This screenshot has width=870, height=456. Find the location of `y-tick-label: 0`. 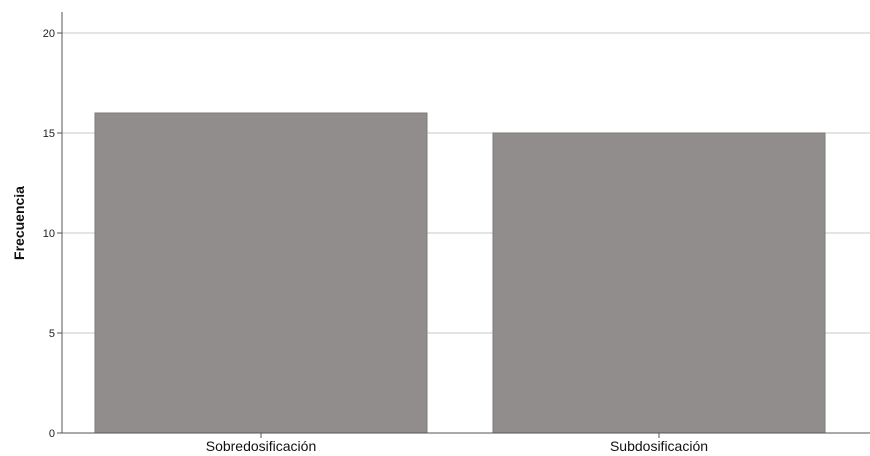

y-tick-label: 0 is located at coordinates (52, 434).